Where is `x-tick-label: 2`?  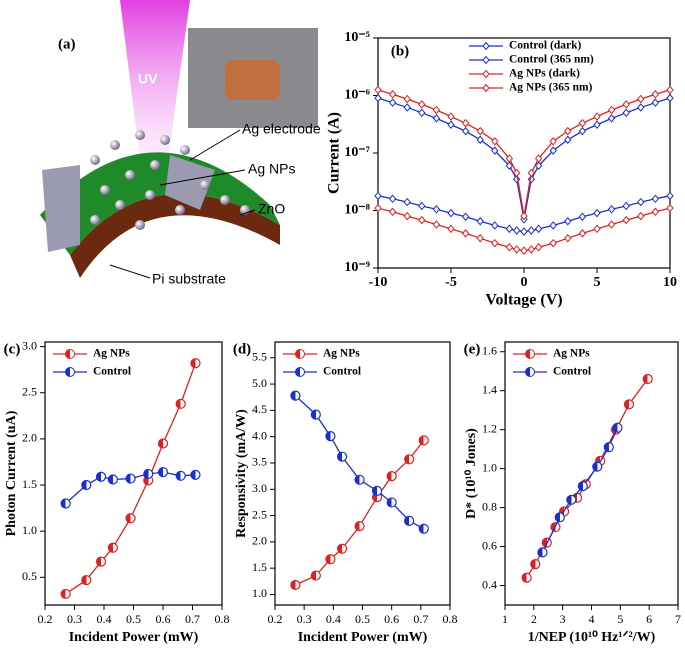 x-tick-label: 2 is located at coordinates (534, 619).